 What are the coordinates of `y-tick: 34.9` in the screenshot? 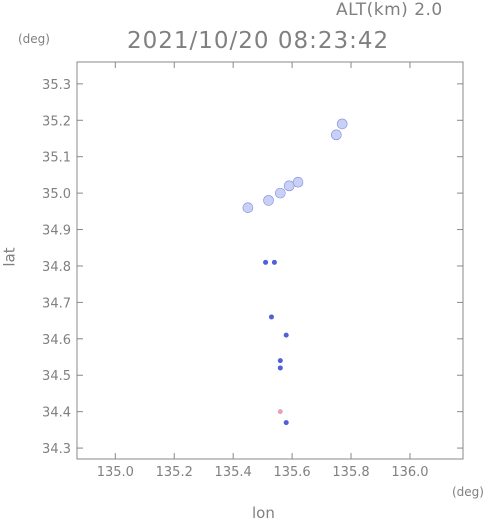 It's located at (252, 231).